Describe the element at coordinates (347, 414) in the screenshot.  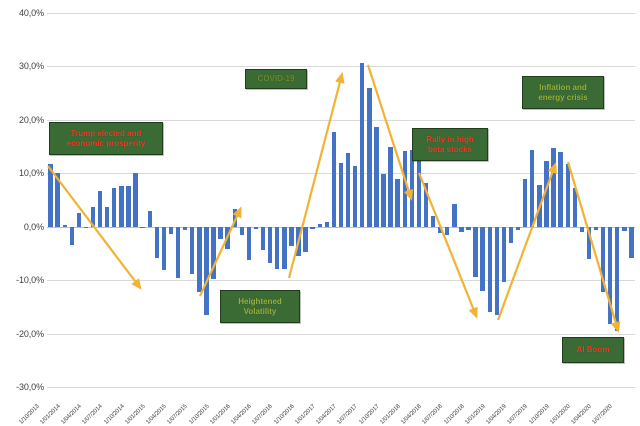
I see `x-axis-tick-label: 1/07/2017` at that location.